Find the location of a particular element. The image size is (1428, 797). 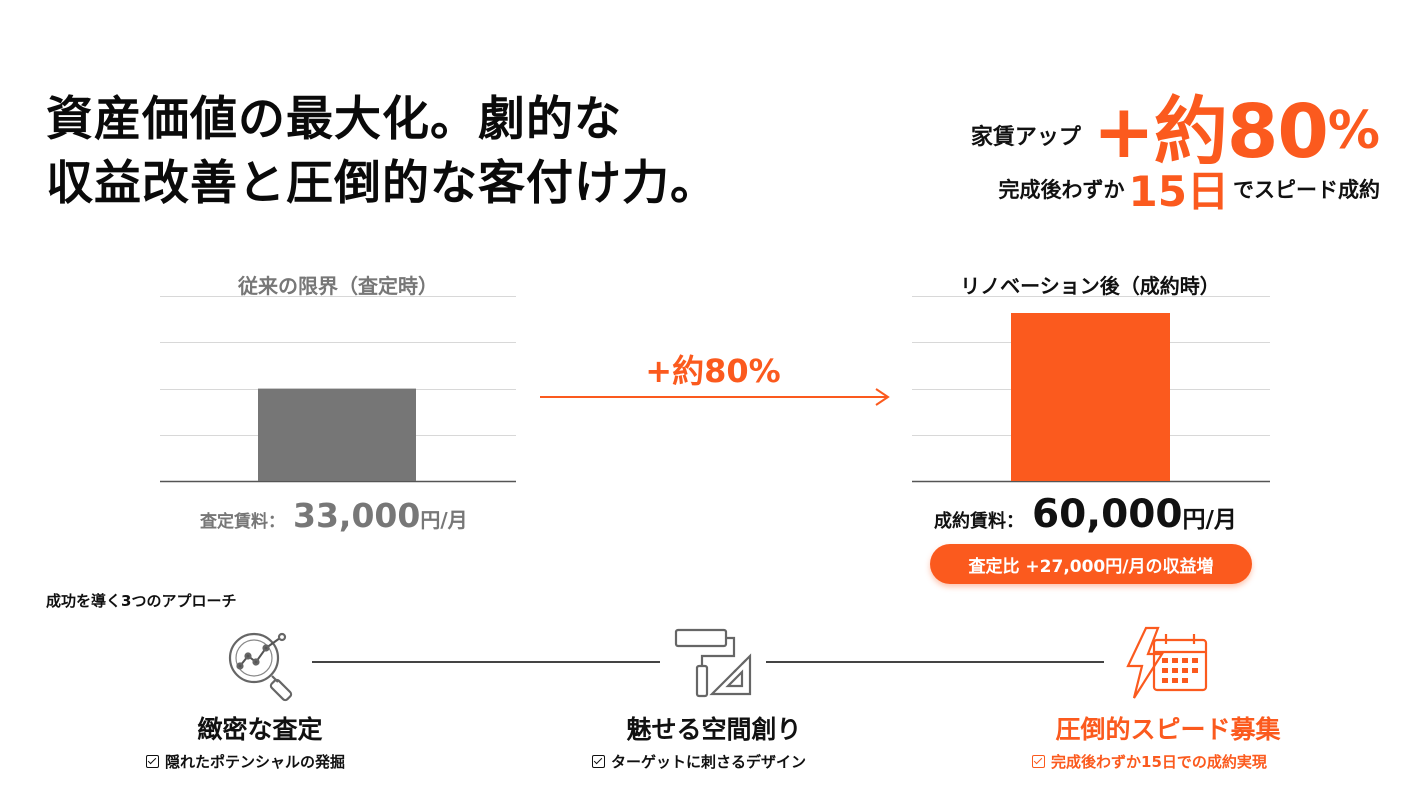

contract-speed-kpi: 完成後わずか 15日 でスピード成約 is located at coordinates (1189, 188).